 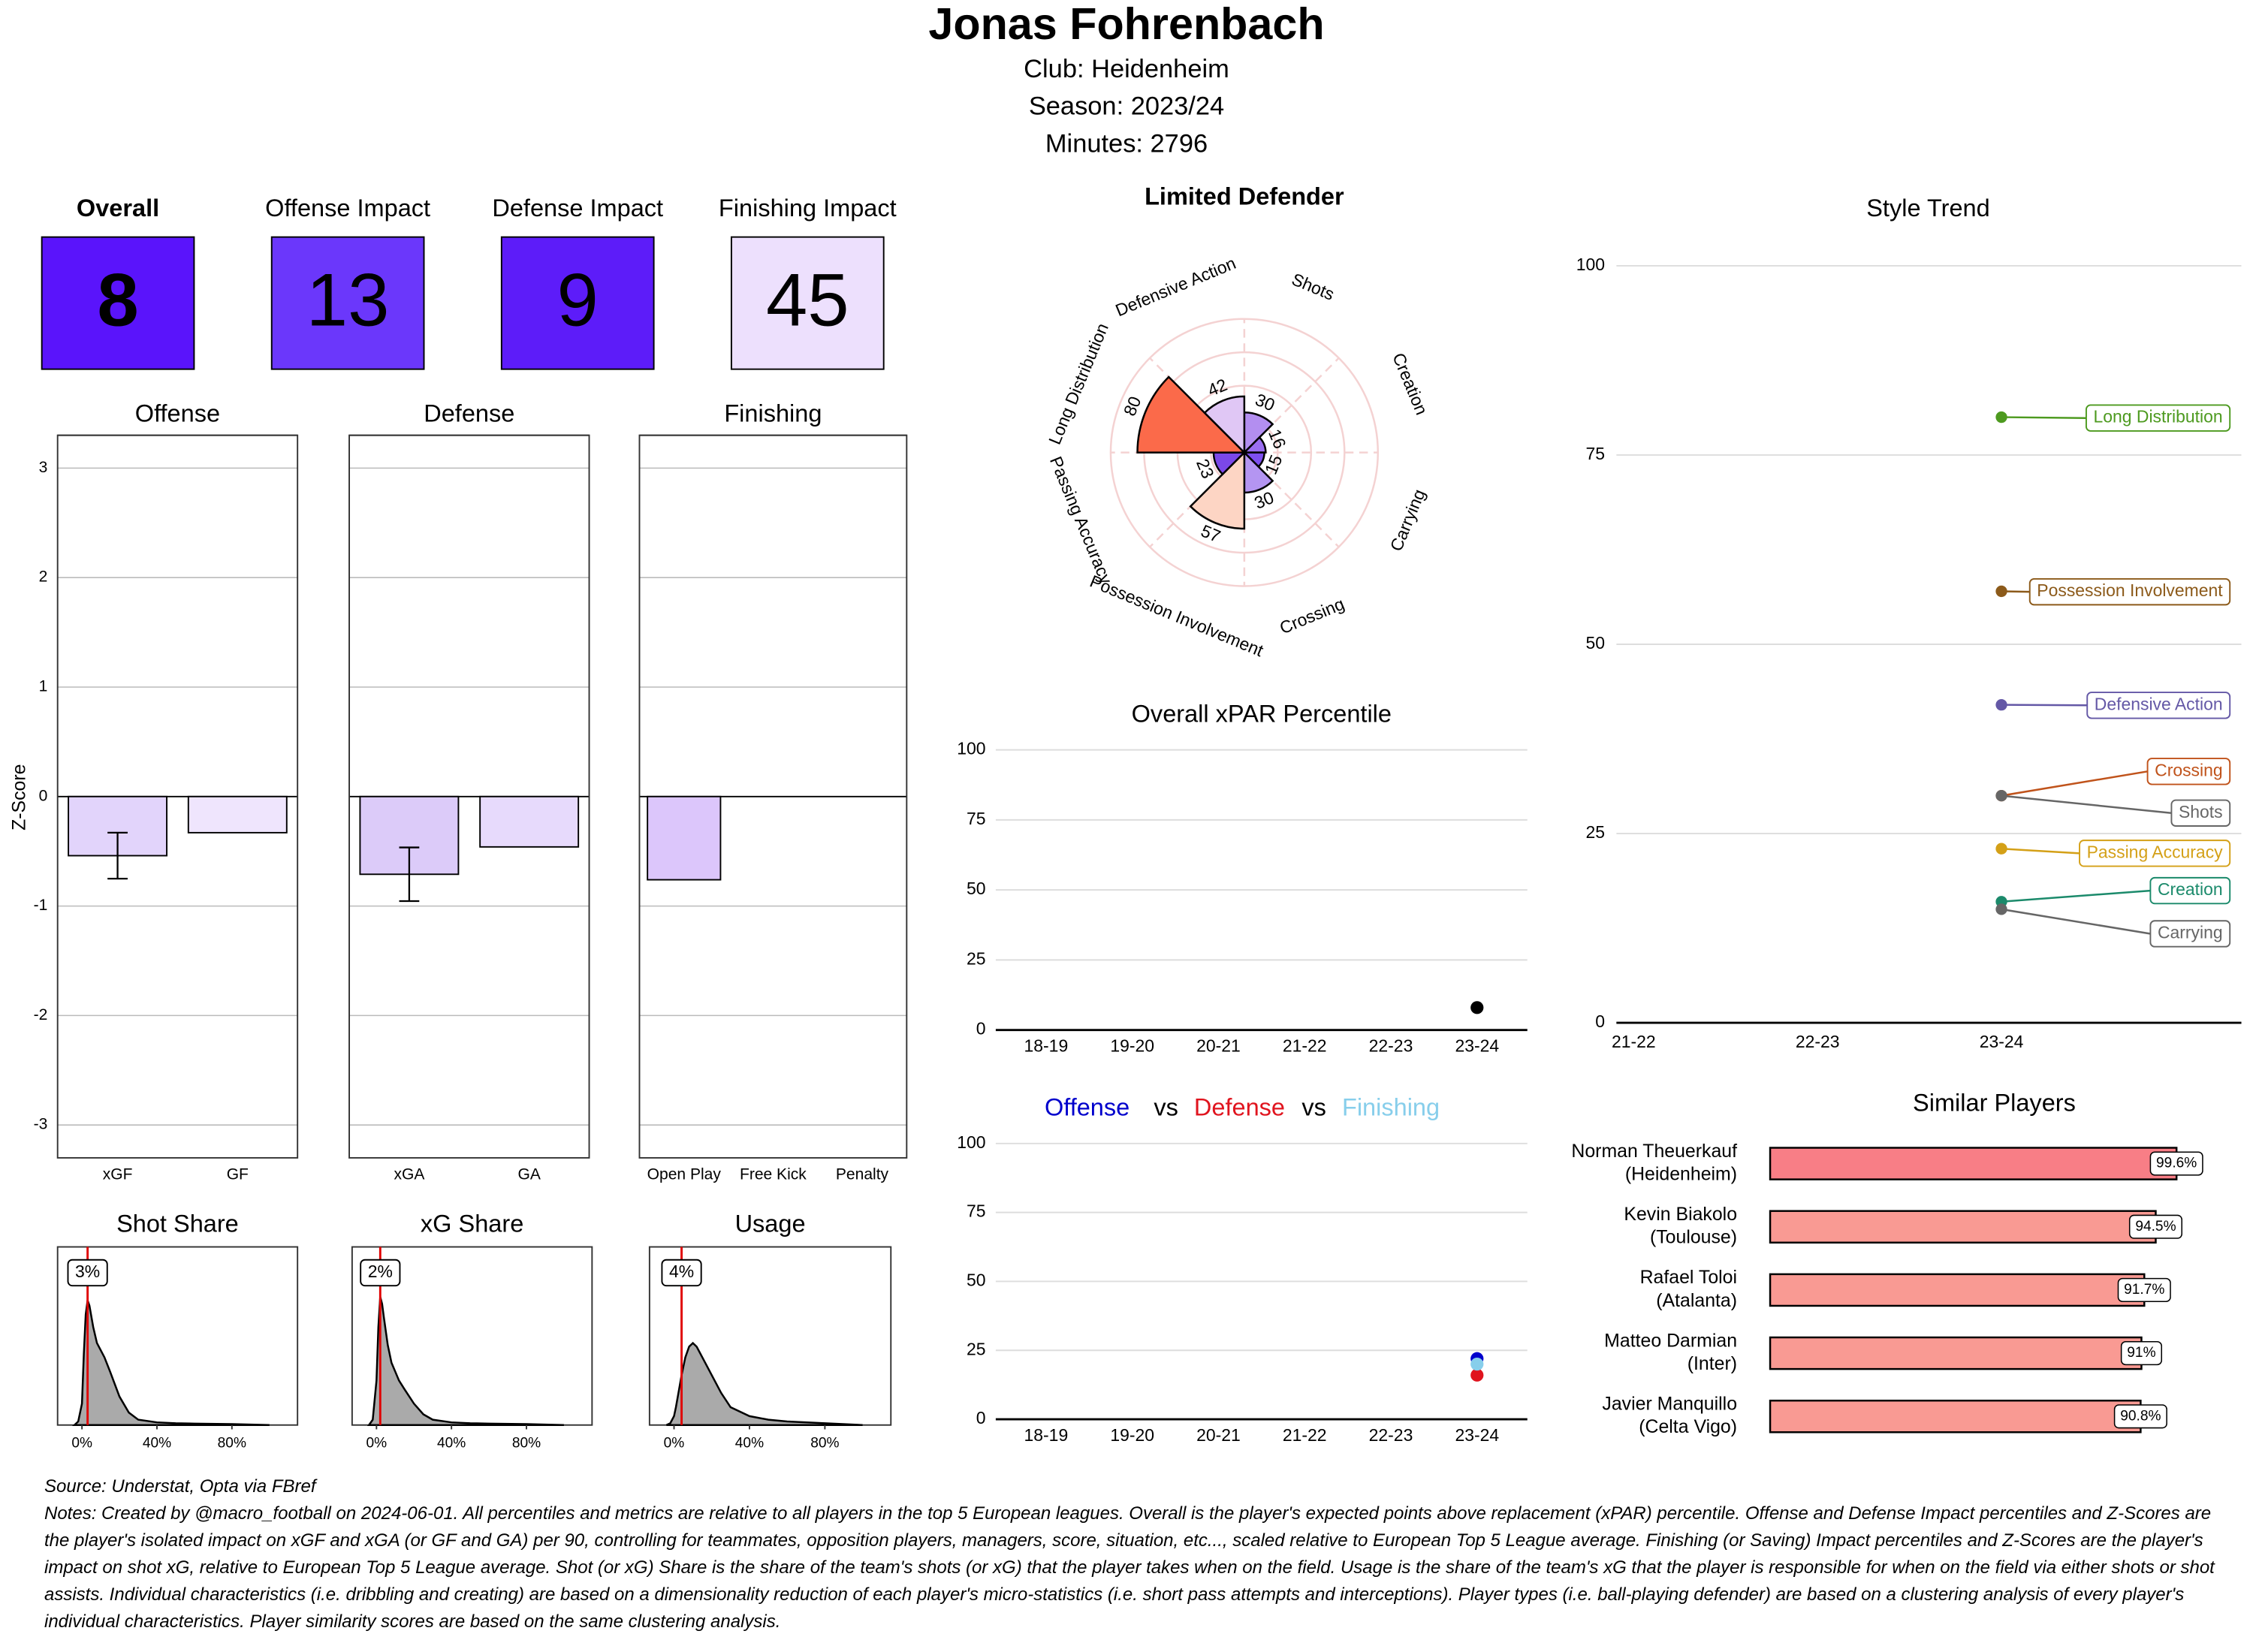 I want to click on player-club: (Celta Vigo), so click(x=1688, y=1426).